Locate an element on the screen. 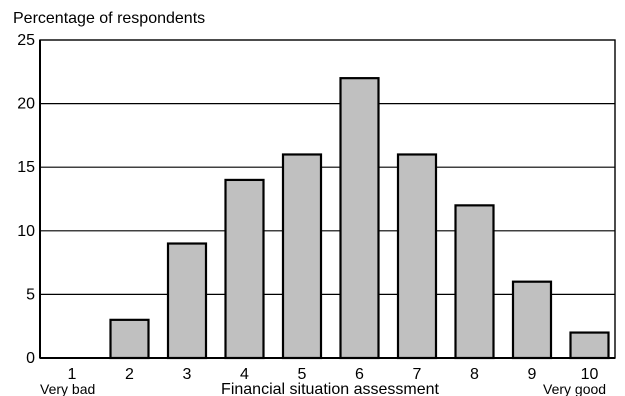  y-tick-label-10: 10 is located at coordinates (26, 231).